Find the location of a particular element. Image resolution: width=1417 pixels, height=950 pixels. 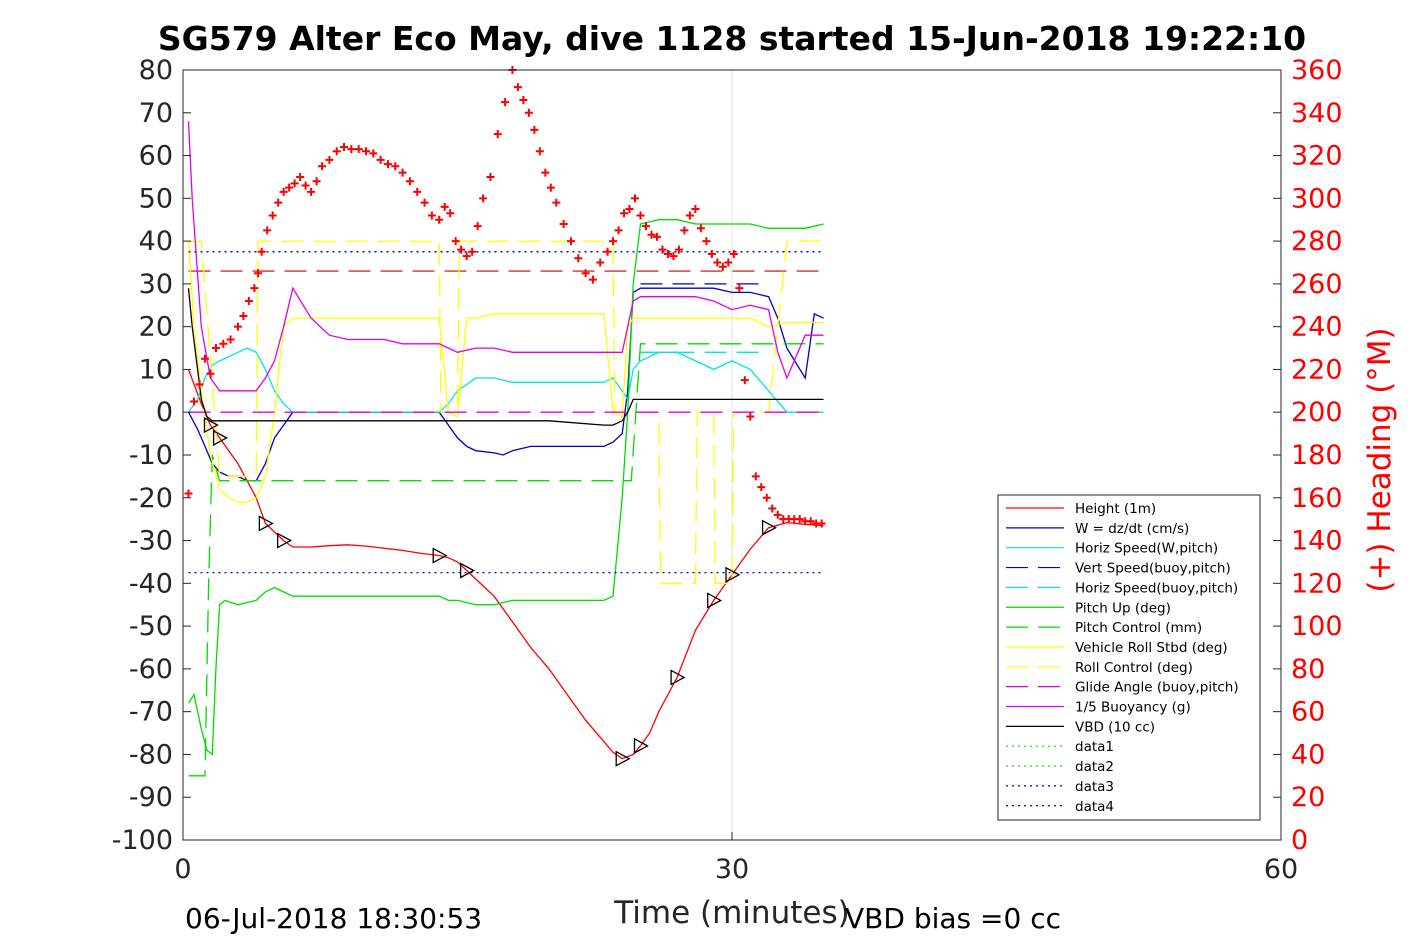

y2-tick-label-8: 200 is located at coordinates (1317, 412).